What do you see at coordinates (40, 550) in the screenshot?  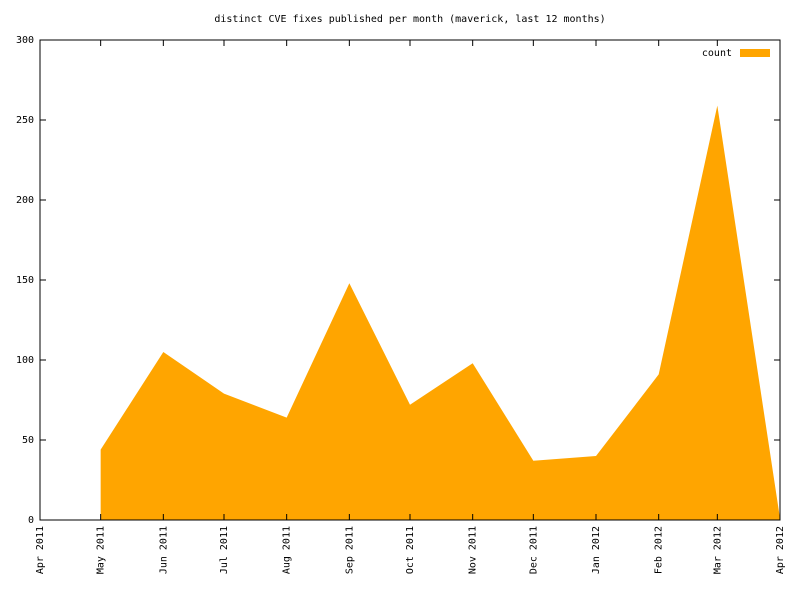 I see `x-tick-label: Apr 2011` at bounding box center [40, 550].